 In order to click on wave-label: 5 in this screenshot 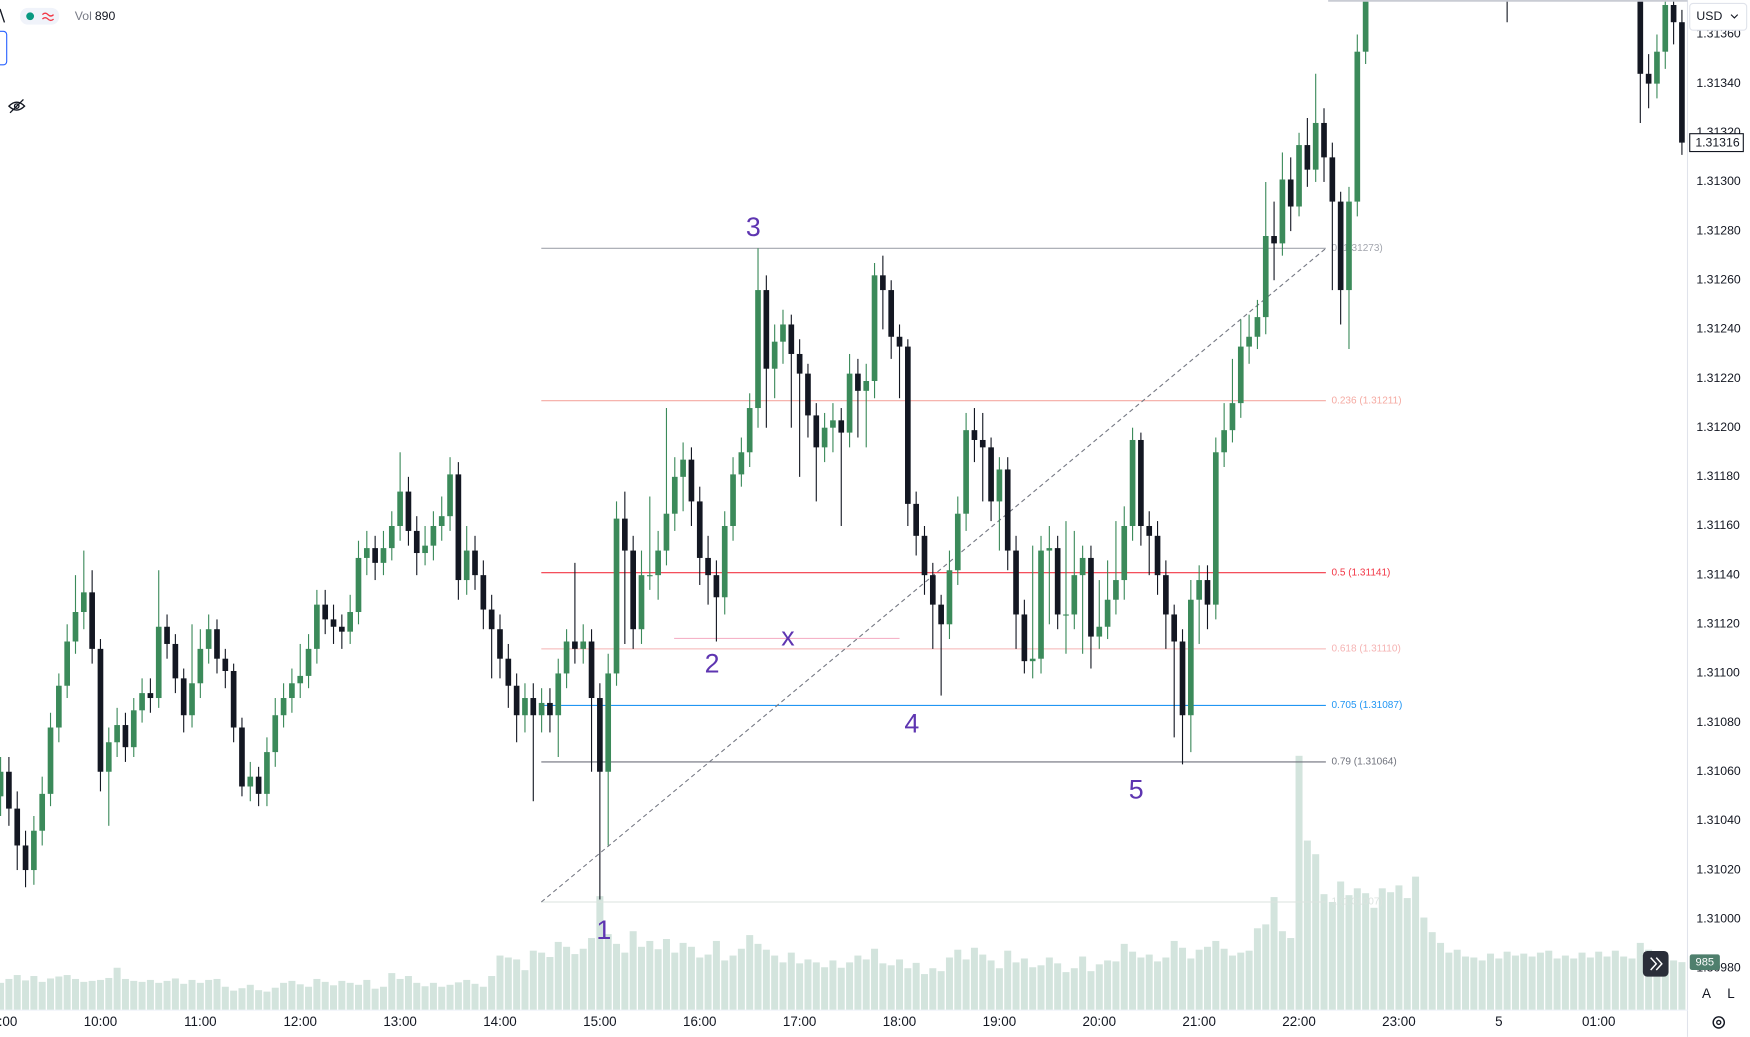, I will do `click(1136, 789)`.